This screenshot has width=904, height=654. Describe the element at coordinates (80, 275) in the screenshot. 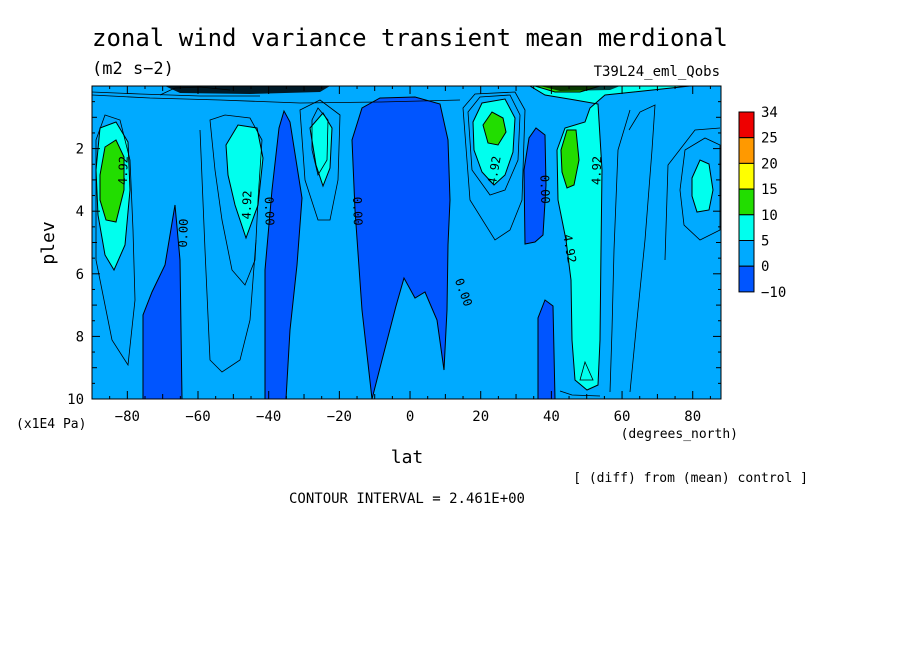

I see `y-tick-label: 6` at that location.